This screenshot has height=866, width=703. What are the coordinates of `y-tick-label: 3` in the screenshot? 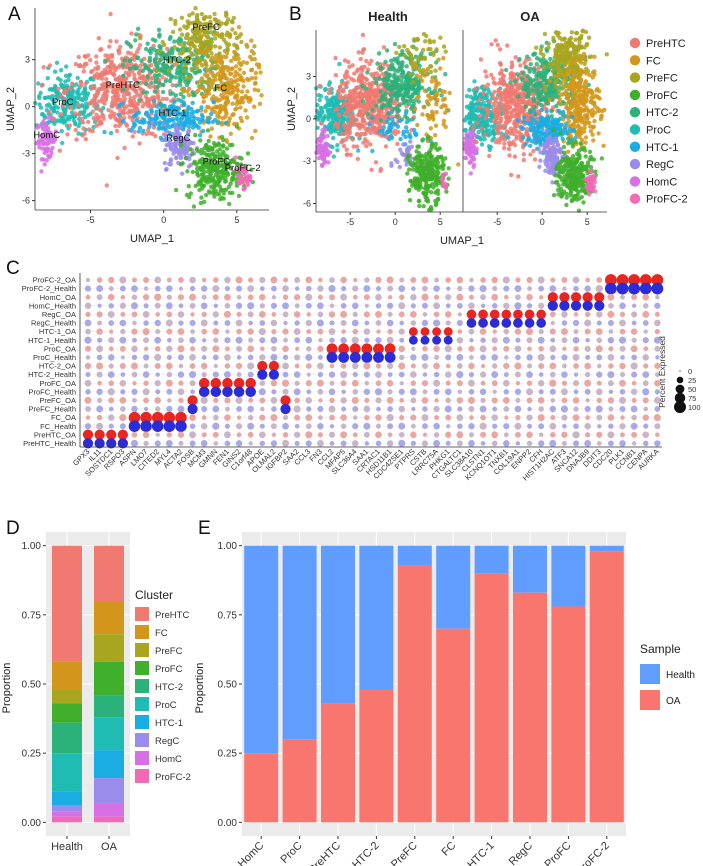 It's located at (27, 60).